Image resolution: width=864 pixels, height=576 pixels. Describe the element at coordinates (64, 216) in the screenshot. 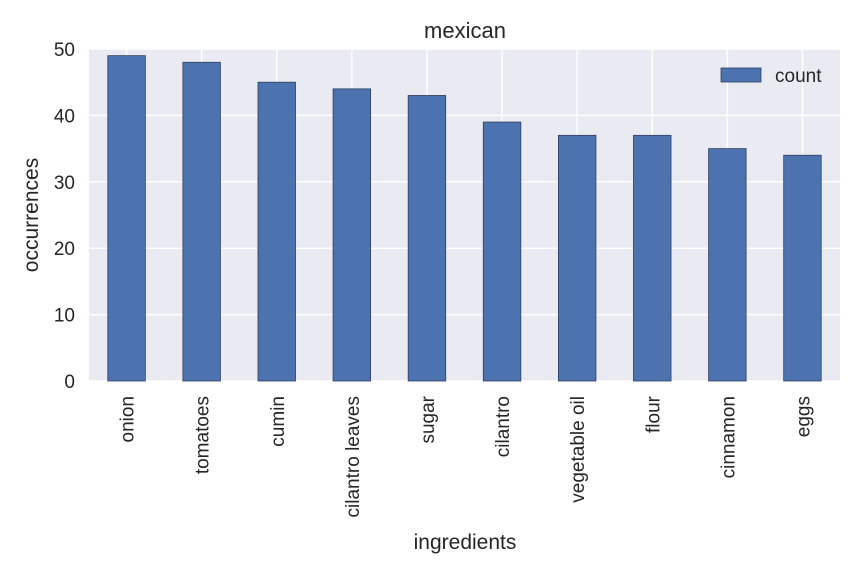

I see `y-axis-ticks: 0 10 20 30 40 50` at that location.